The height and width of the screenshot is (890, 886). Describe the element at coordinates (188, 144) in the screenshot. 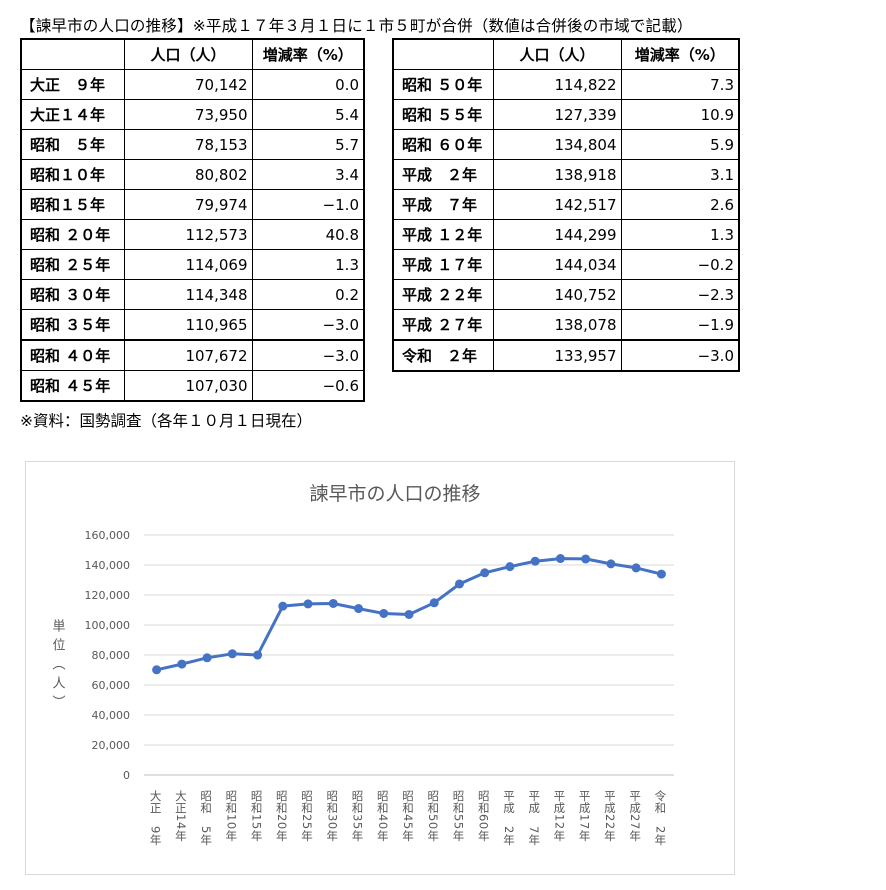

I see `population-cell: 78,153` at that location.